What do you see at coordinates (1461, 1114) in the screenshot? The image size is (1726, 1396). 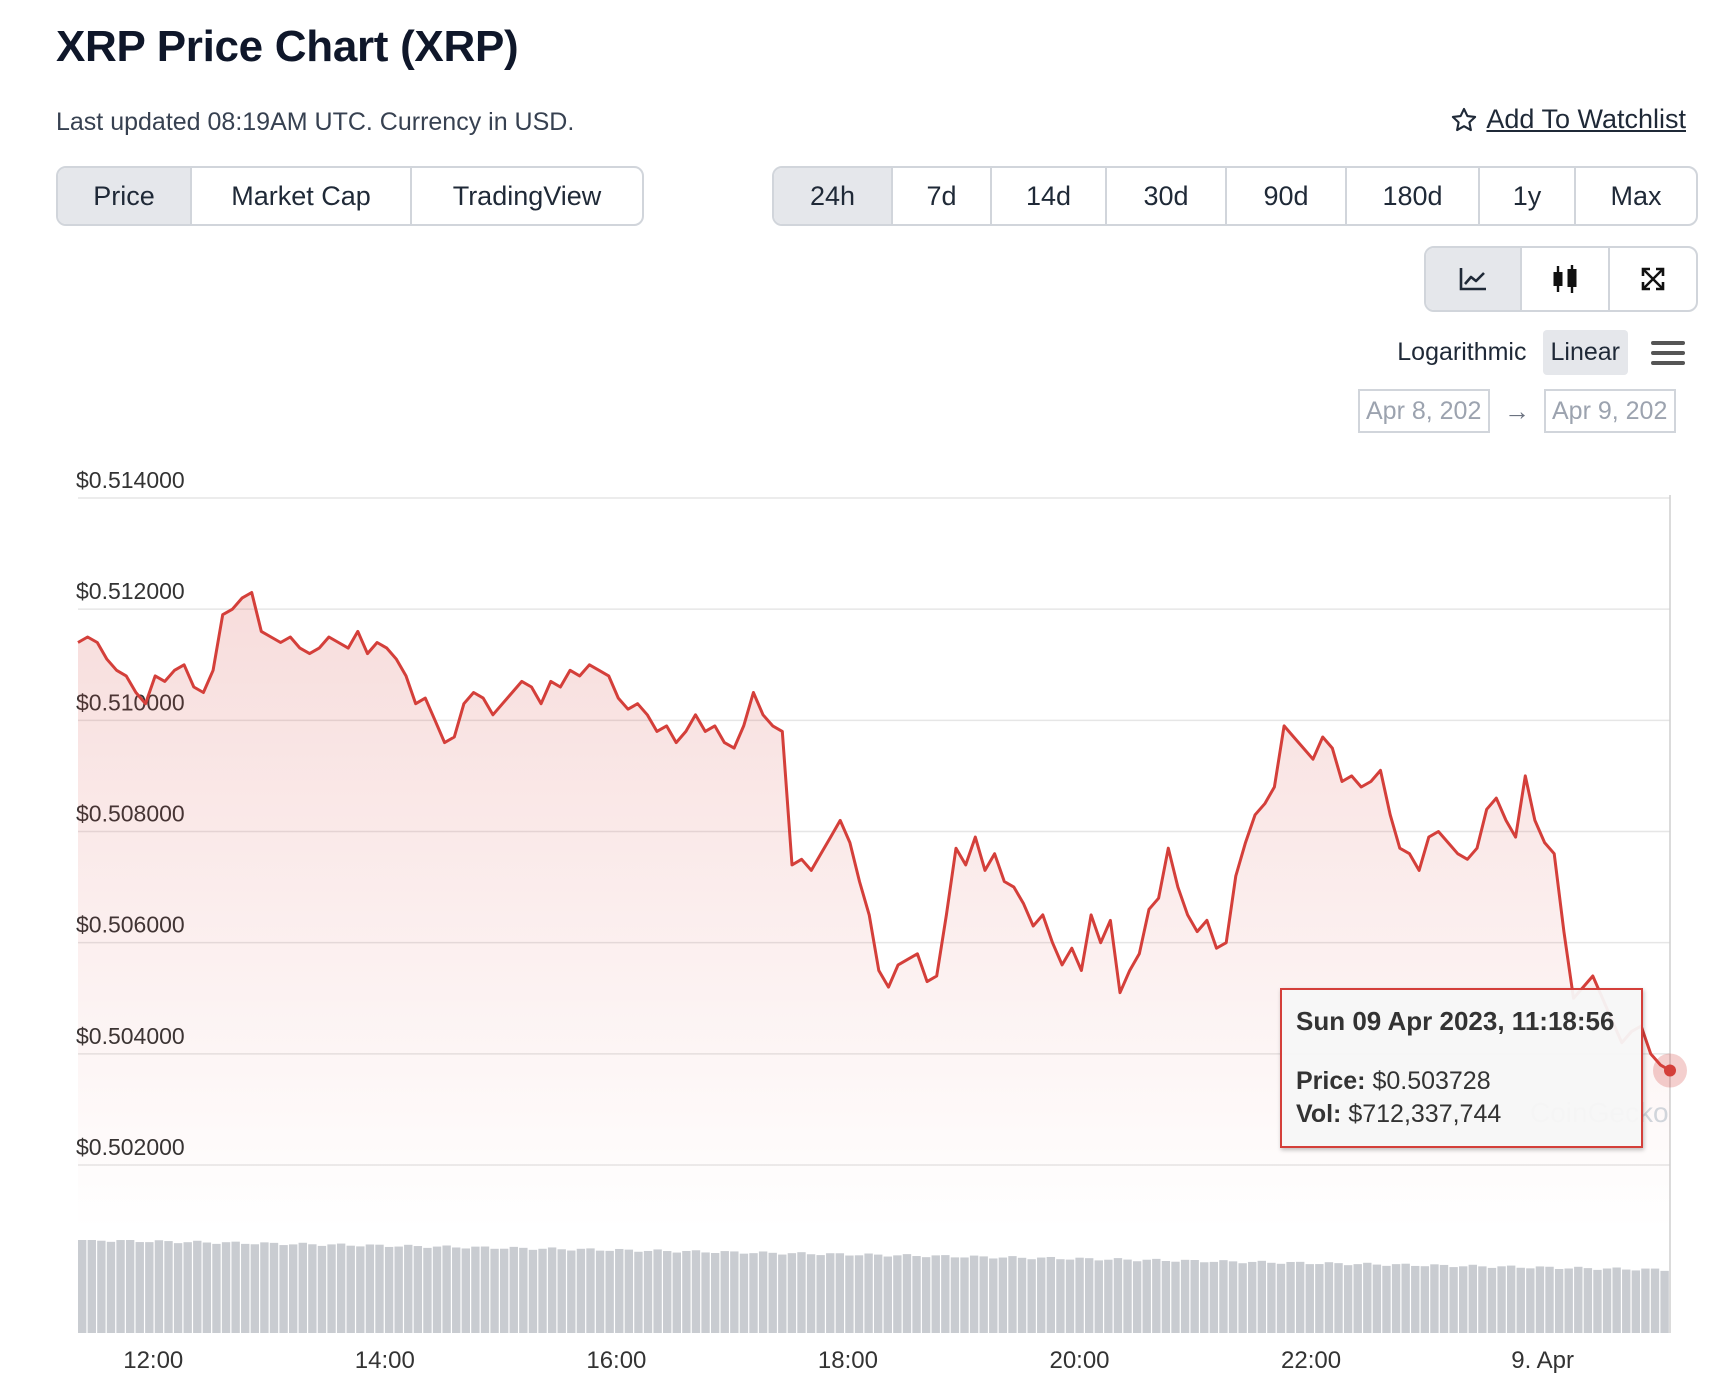 I see `tooltip-volume: Vol: $712,337,744` at bounding box center [1461, 1114].